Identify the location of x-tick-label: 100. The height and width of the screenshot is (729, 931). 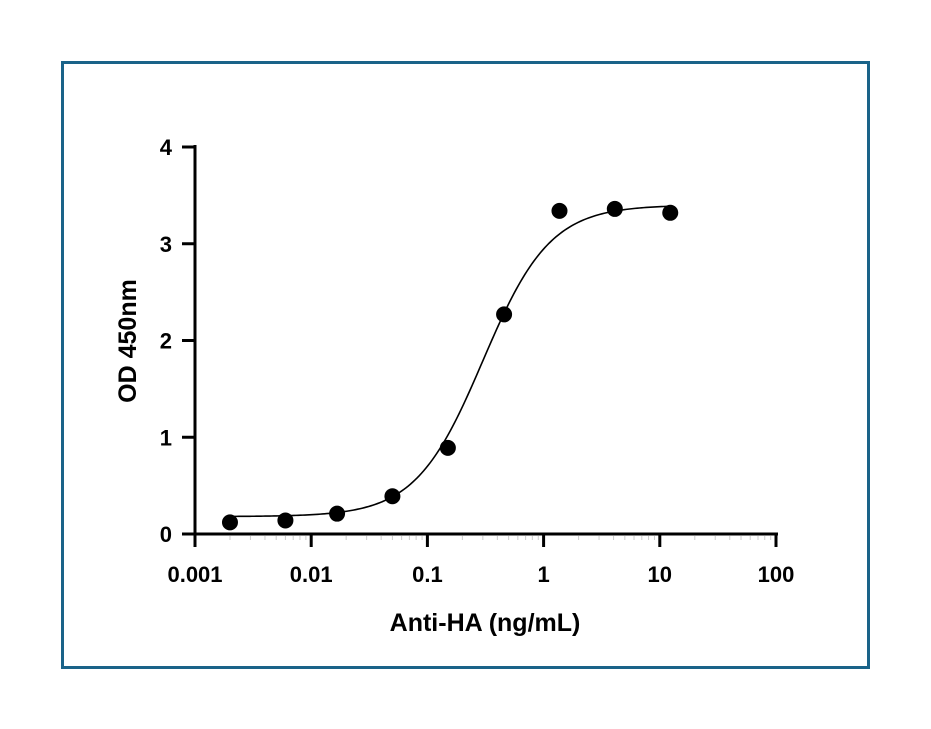
(776, 574).